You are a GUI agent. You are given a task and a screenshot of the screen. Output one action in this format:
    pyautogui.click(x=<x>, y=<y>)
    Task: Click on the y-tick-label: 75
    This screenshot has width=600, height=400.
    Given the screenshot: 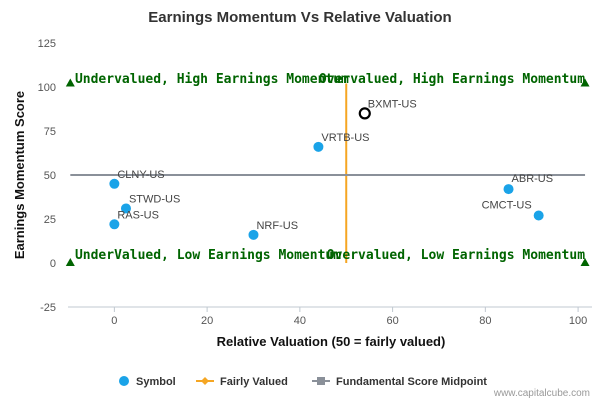 What is the action you would take?
    pyautogui.click(x=50, y=132)
    